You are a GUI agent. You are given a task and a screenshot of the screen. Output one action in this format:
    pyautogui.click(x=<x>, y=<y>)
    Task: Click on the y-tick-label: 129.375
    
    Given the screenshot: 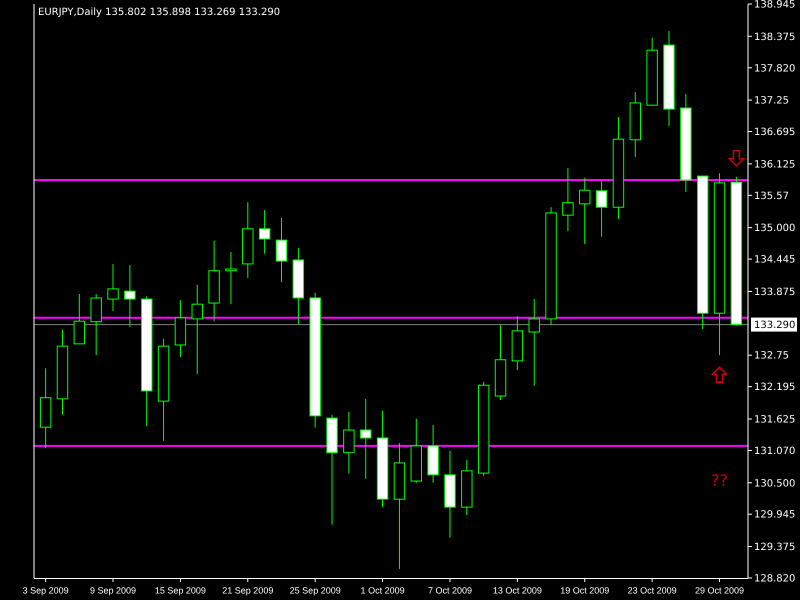 What is the action you would take?
    pyautogui.click(x=775, y=548)
    